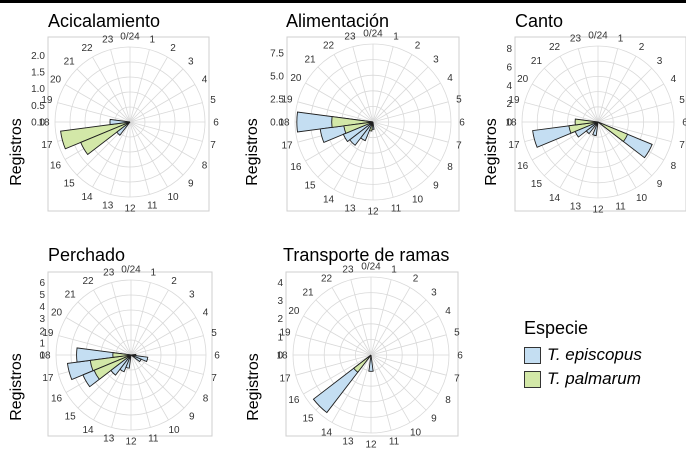 This screenshot has height=449, width=686. I want to click on radial-tick-label: 5.0, so click(277, 77).